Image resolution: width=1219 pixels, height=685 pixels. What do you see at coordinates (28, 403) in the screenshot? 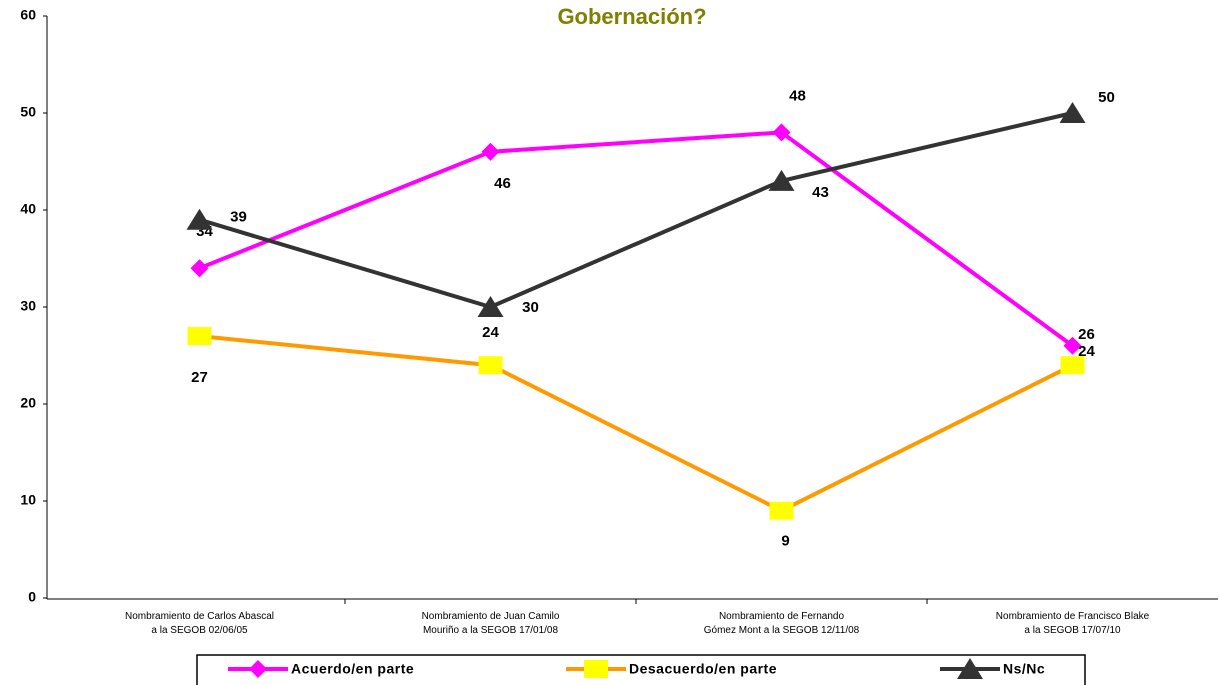
I see `y-tick-label: 20` at bounding box center [28, 403].